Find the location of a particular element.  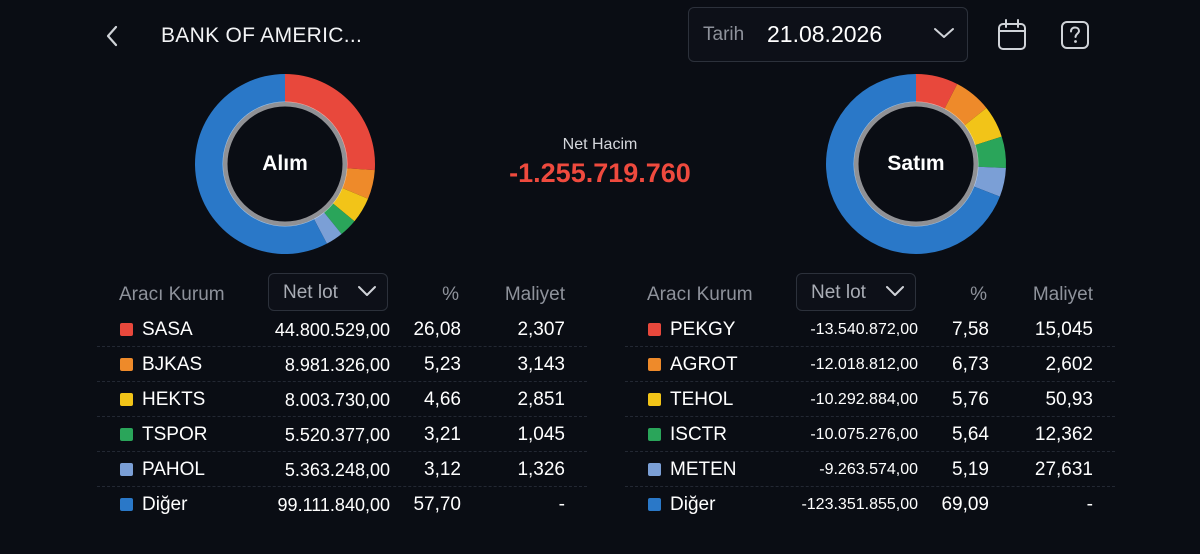

back-button is located at coordinates (112, 36).